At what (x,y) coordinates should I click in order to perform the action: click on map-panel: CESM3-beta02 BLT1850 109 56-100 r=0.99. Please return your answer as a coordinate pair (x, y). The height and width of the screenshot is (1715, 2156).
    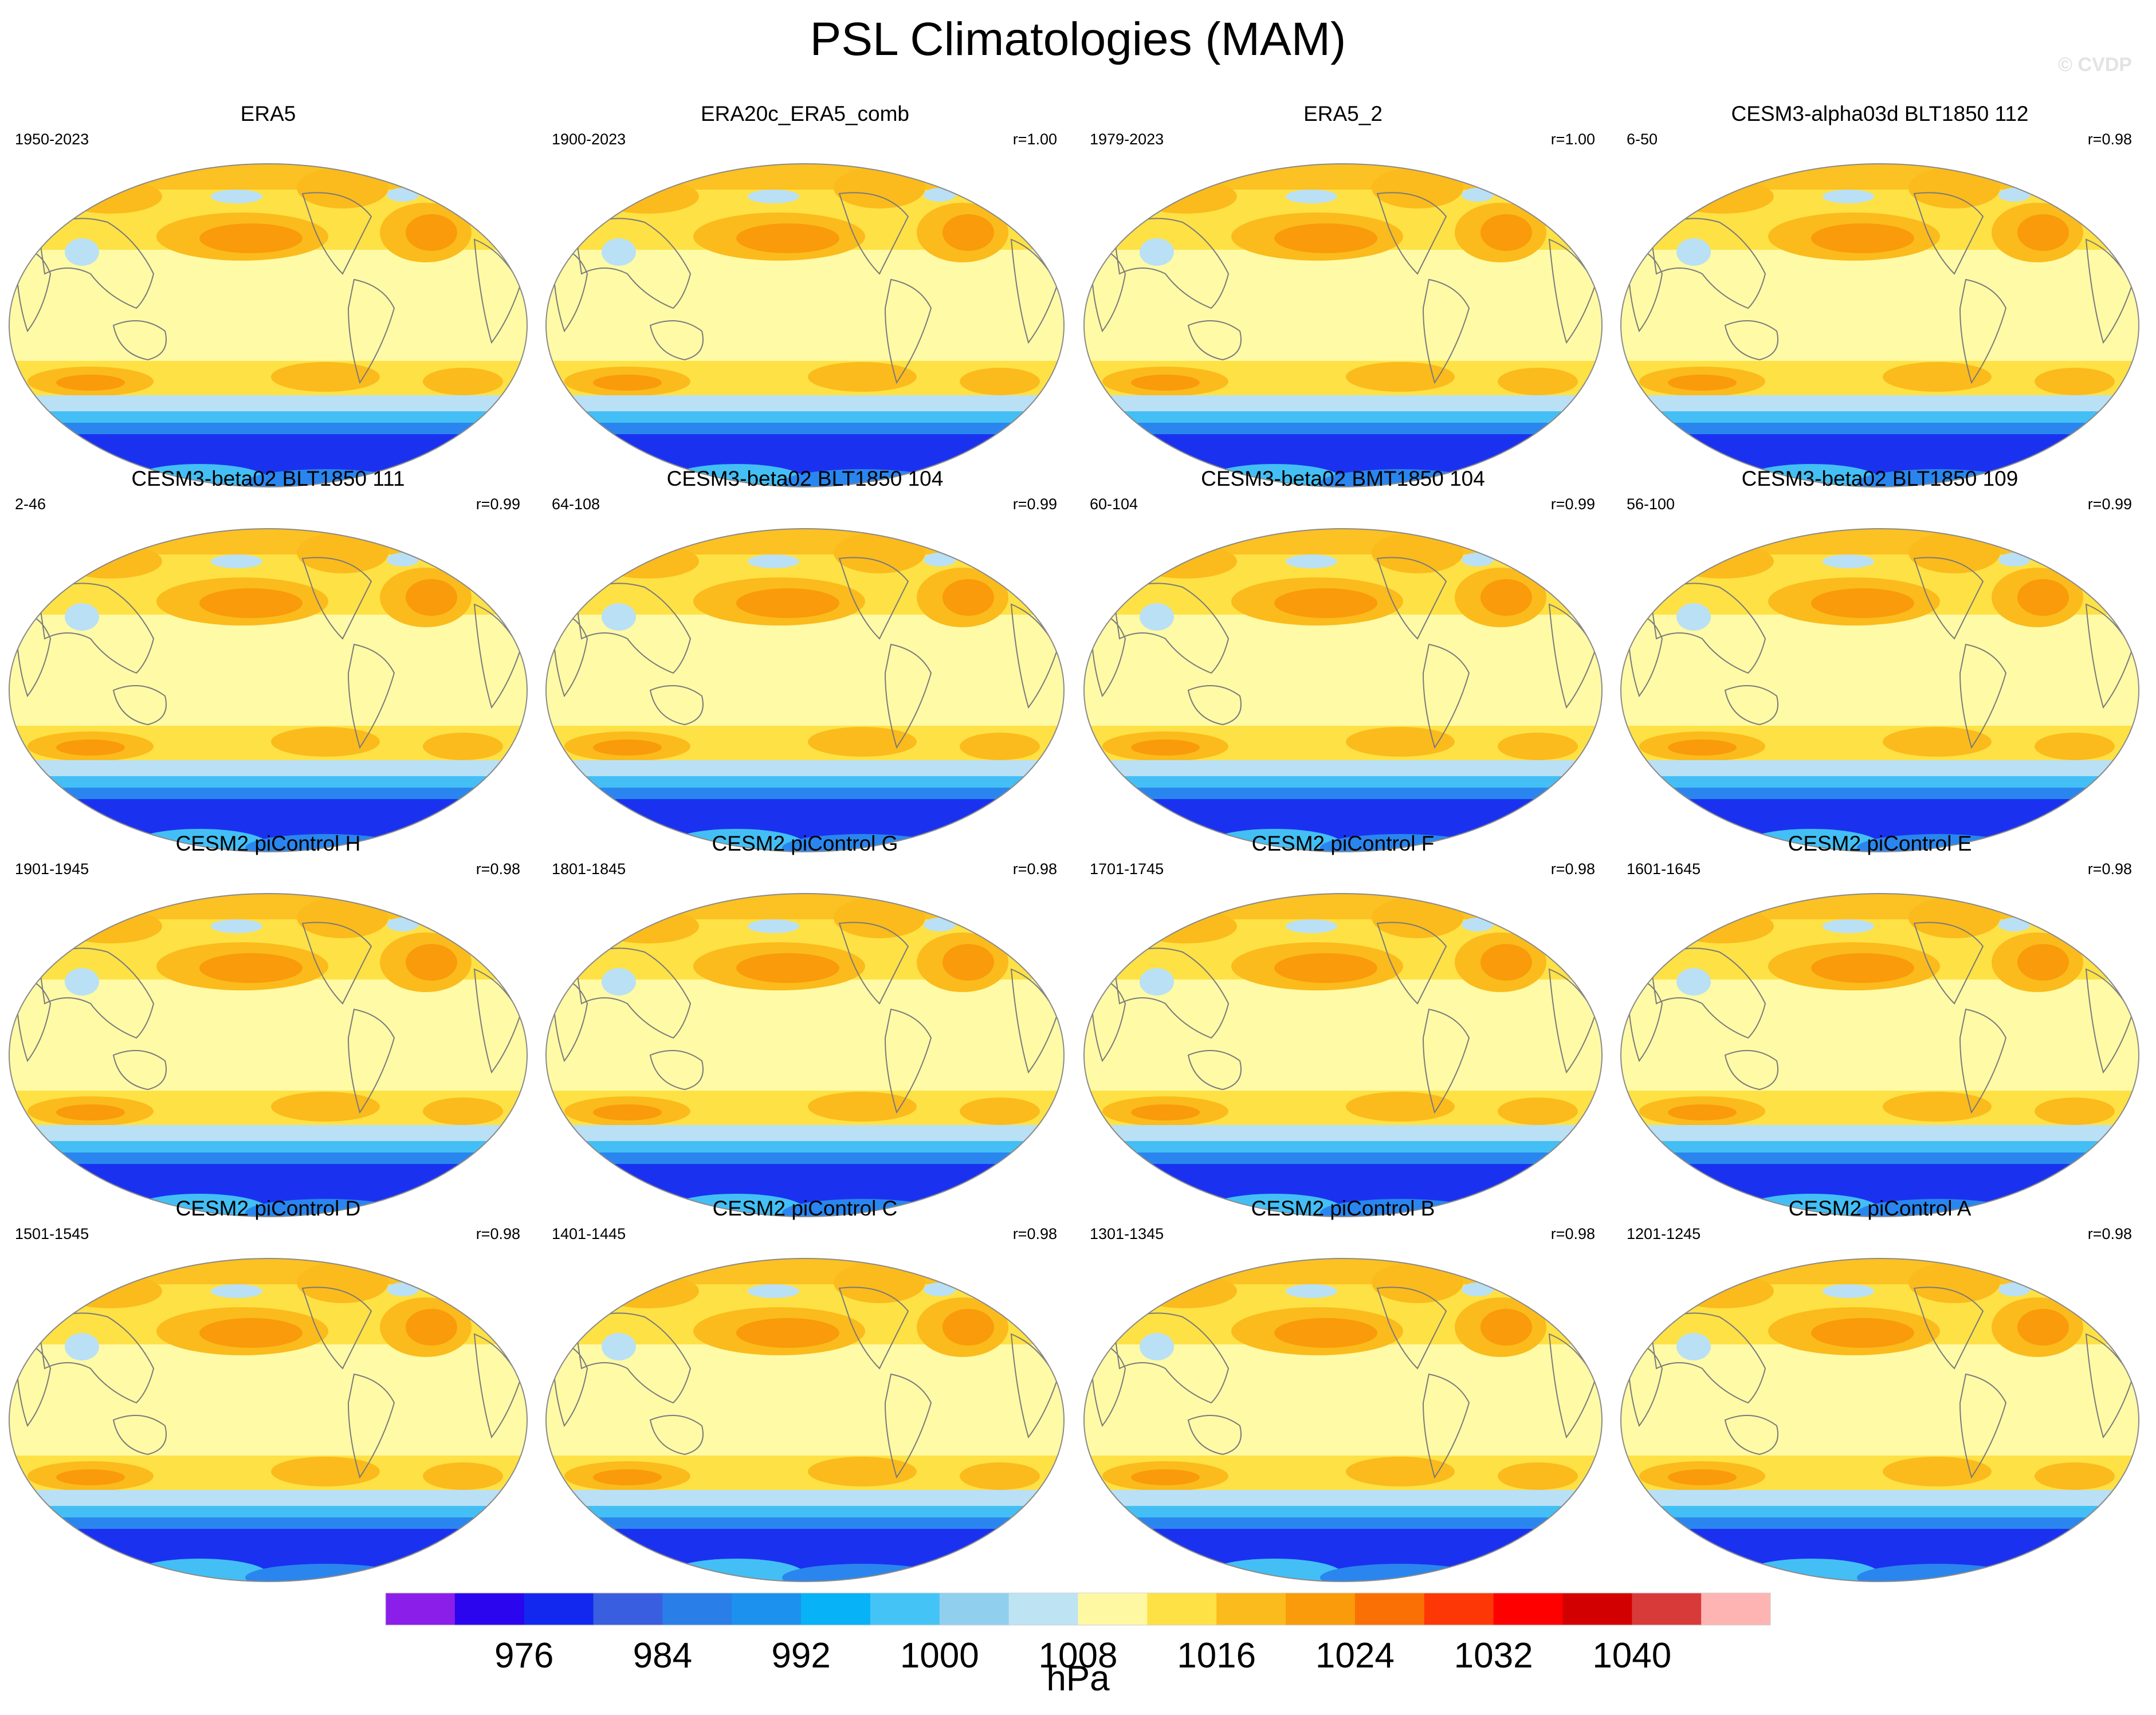
    Looking at the image, I should click on (1879, 659).